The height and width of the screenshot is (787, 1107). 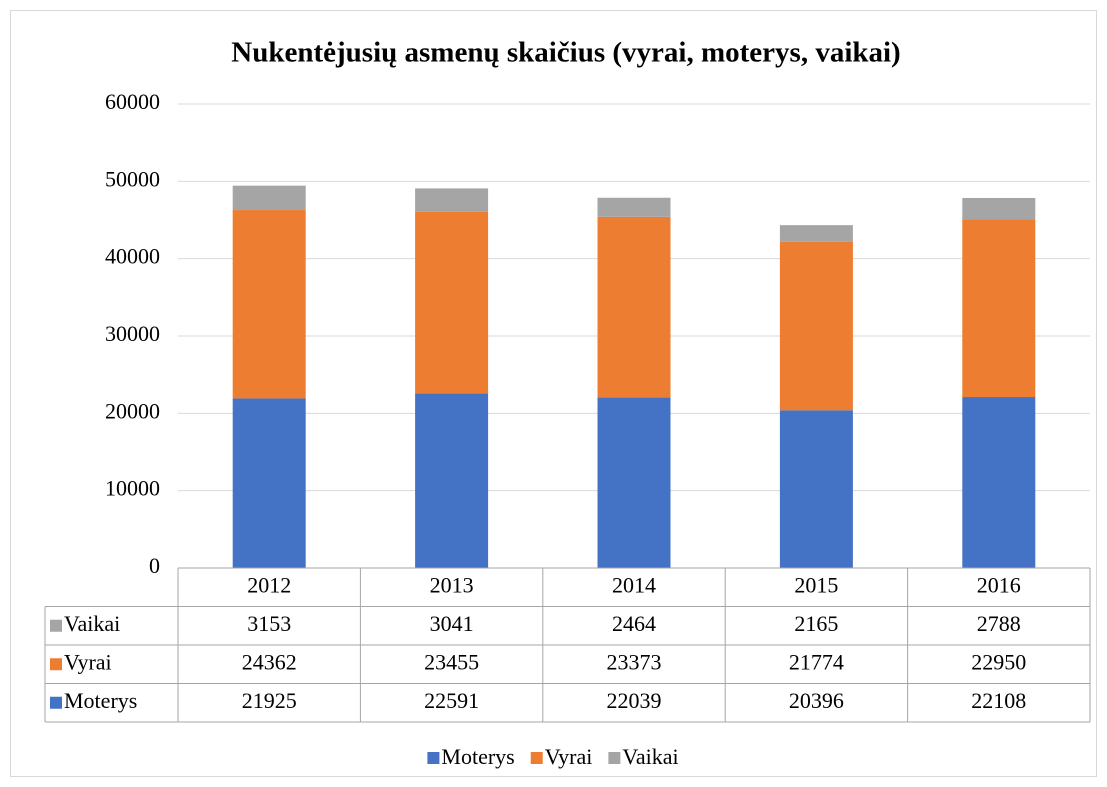 I want to click on table-value: 22591, so click(x=451, y=700).